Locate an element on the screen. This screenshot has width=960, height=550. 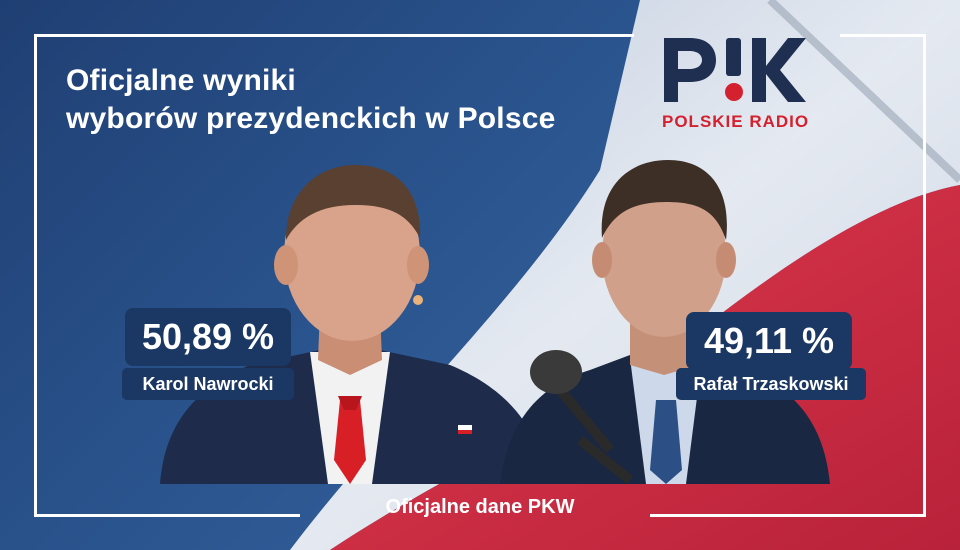
logo-text: POLSKIE RADIO is located at coordinates (736, 121).